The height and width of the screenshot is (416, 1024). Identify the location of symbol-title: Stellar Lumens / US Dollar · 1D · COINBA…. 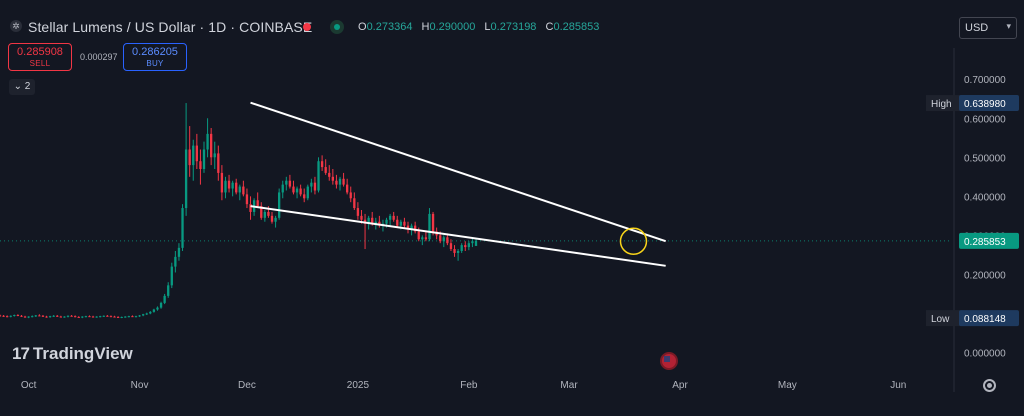
(170, 27).